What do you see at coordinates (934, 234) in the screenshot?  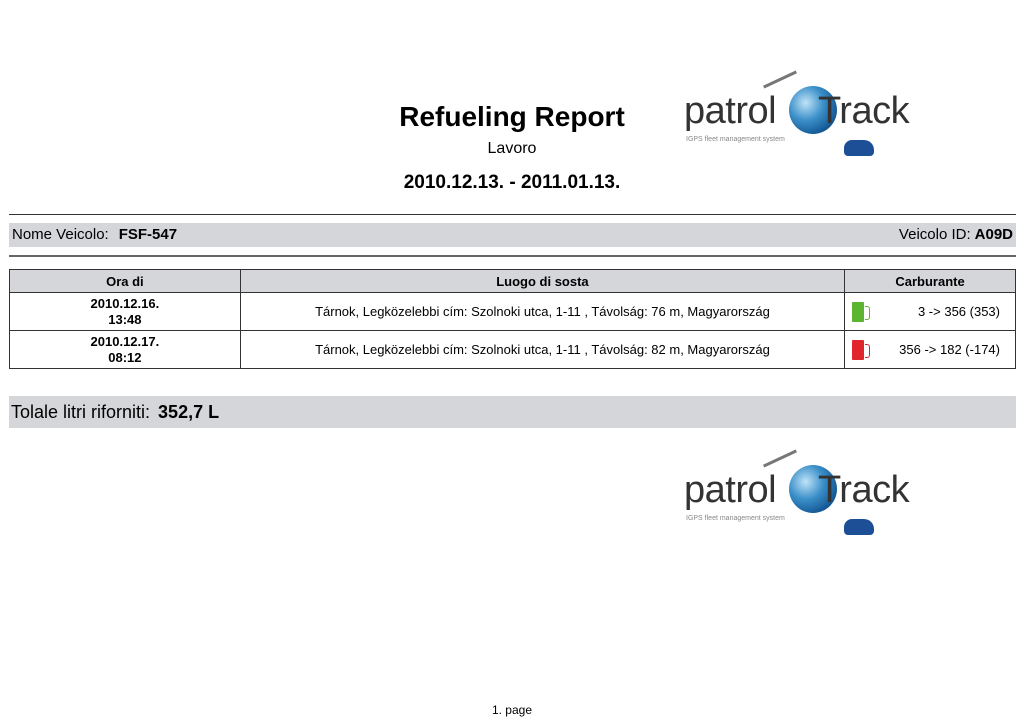 I see `vehicle-id-label: Veicolo ID:` at bounding box center [934, 234].